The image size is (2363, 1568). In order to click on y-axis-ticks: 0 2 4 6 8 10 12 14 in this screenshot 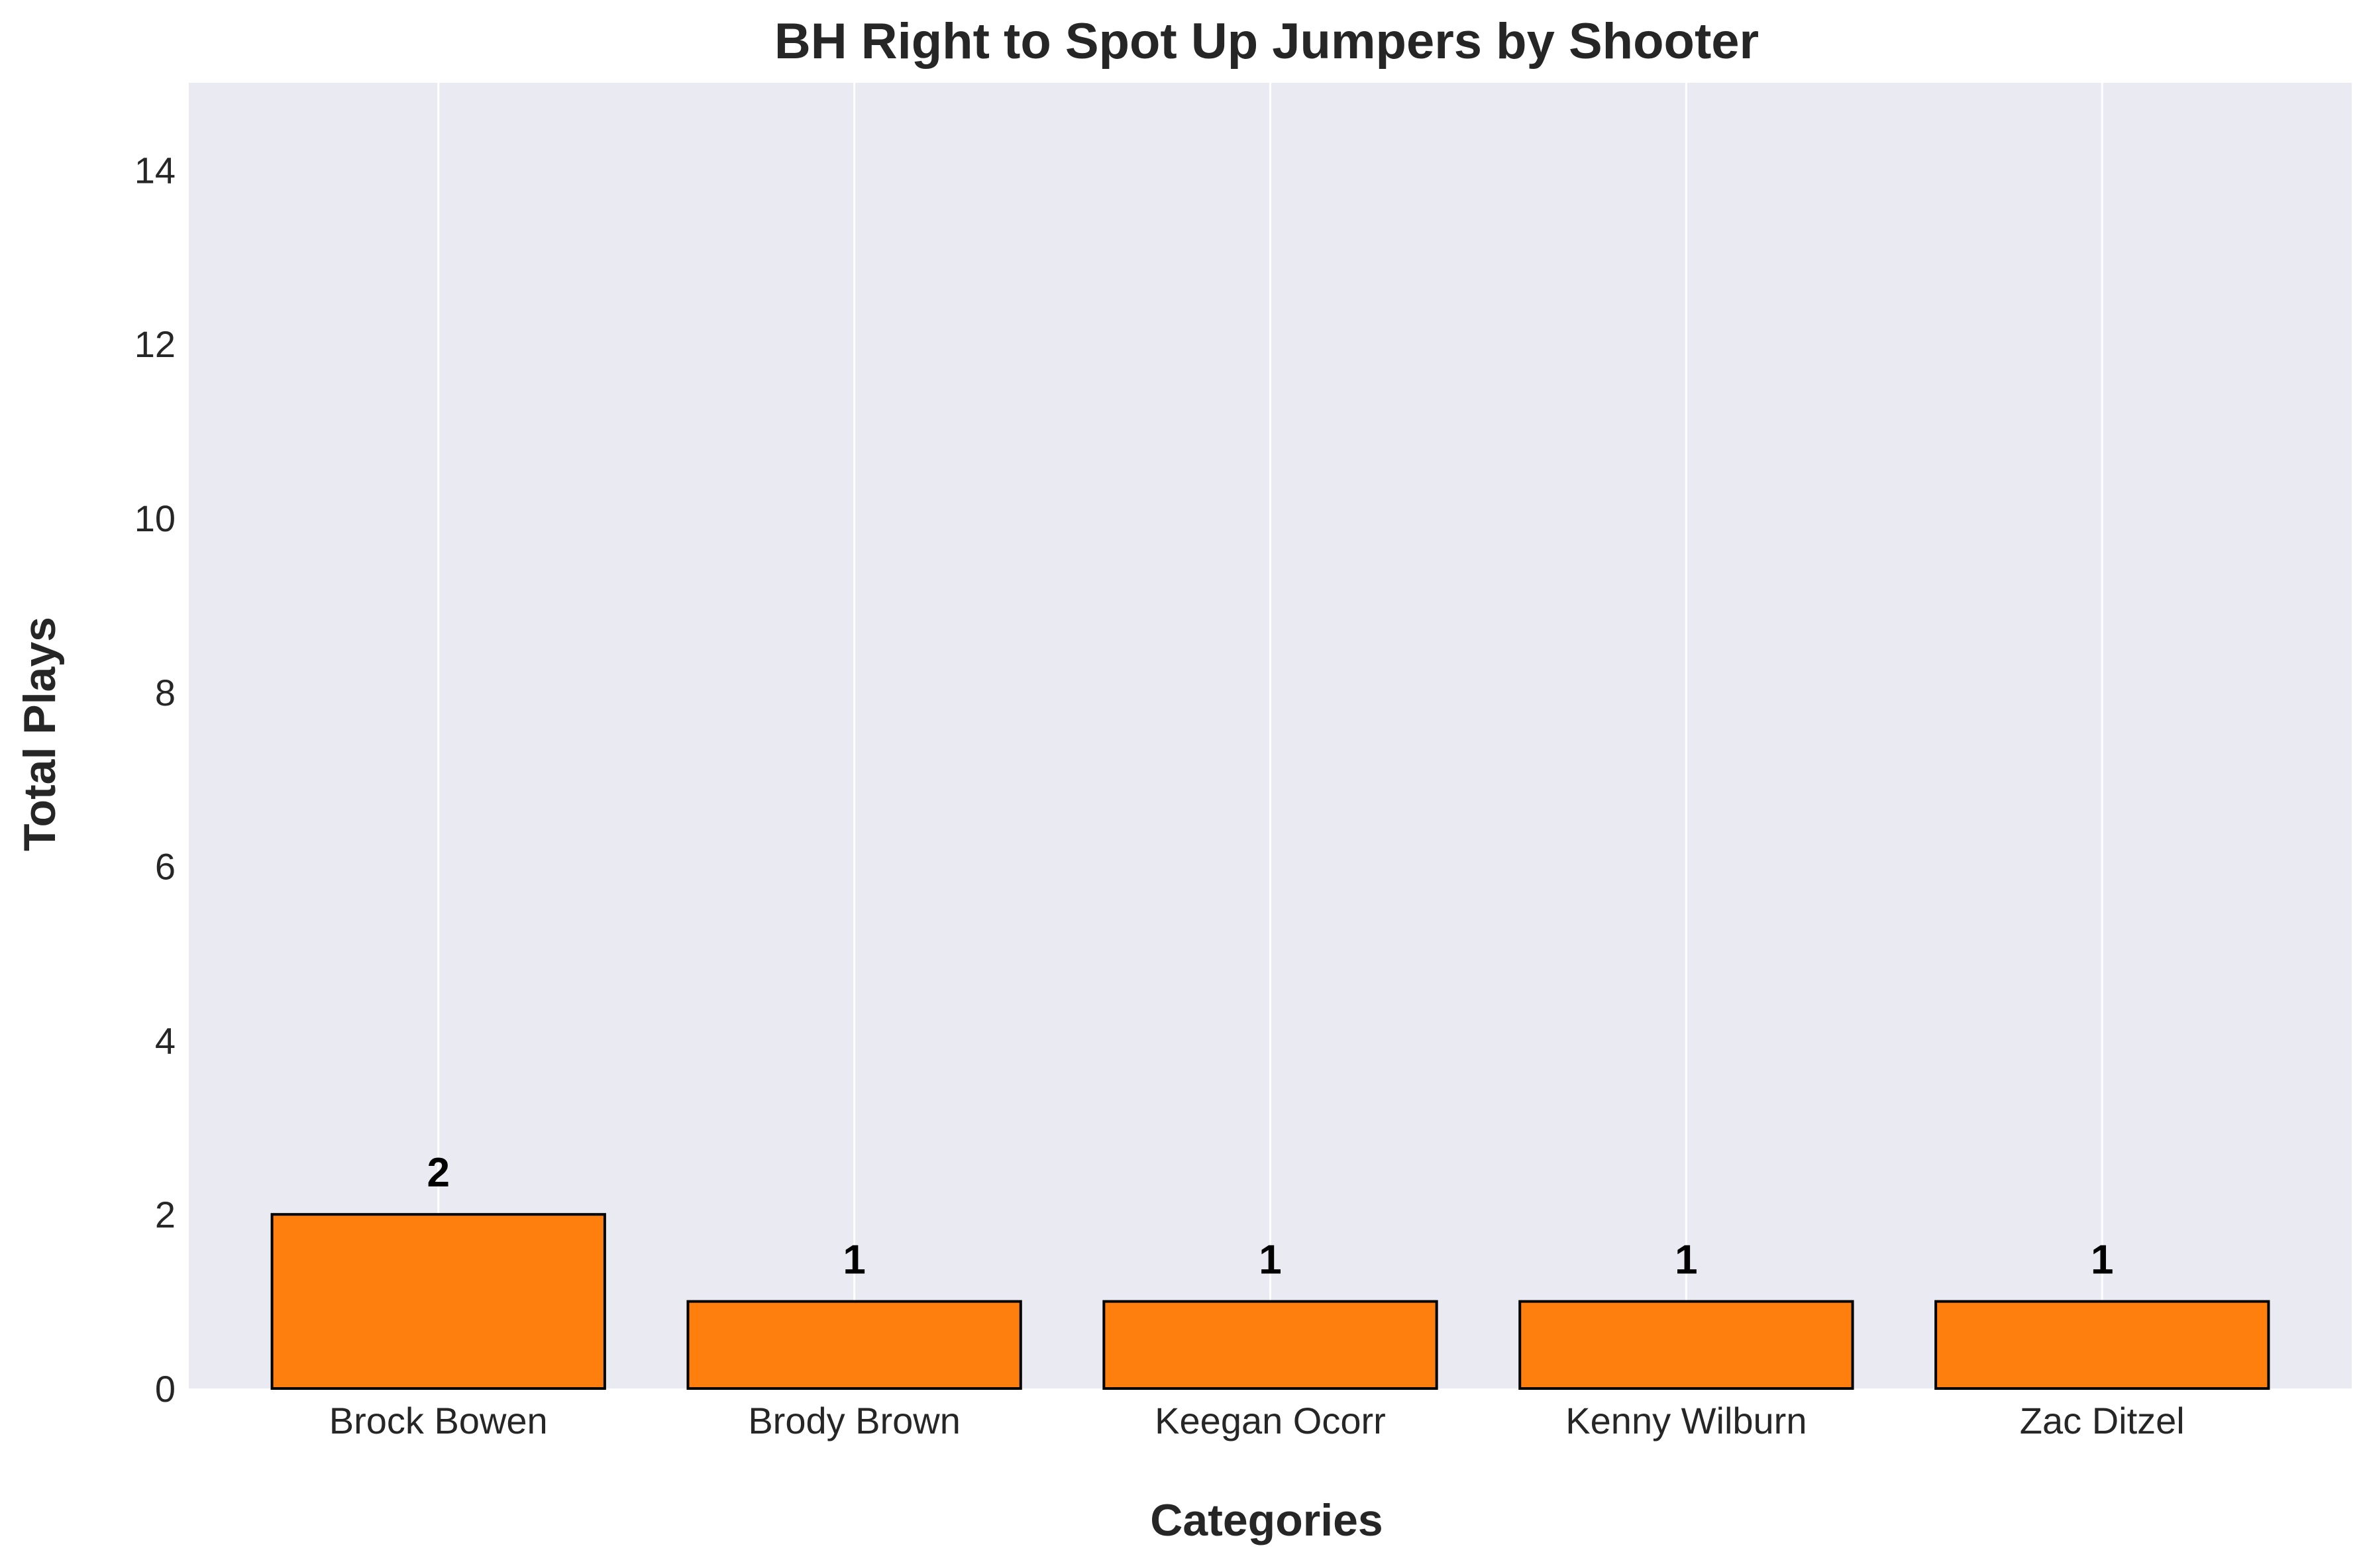, I will do `click(155, 779)`.